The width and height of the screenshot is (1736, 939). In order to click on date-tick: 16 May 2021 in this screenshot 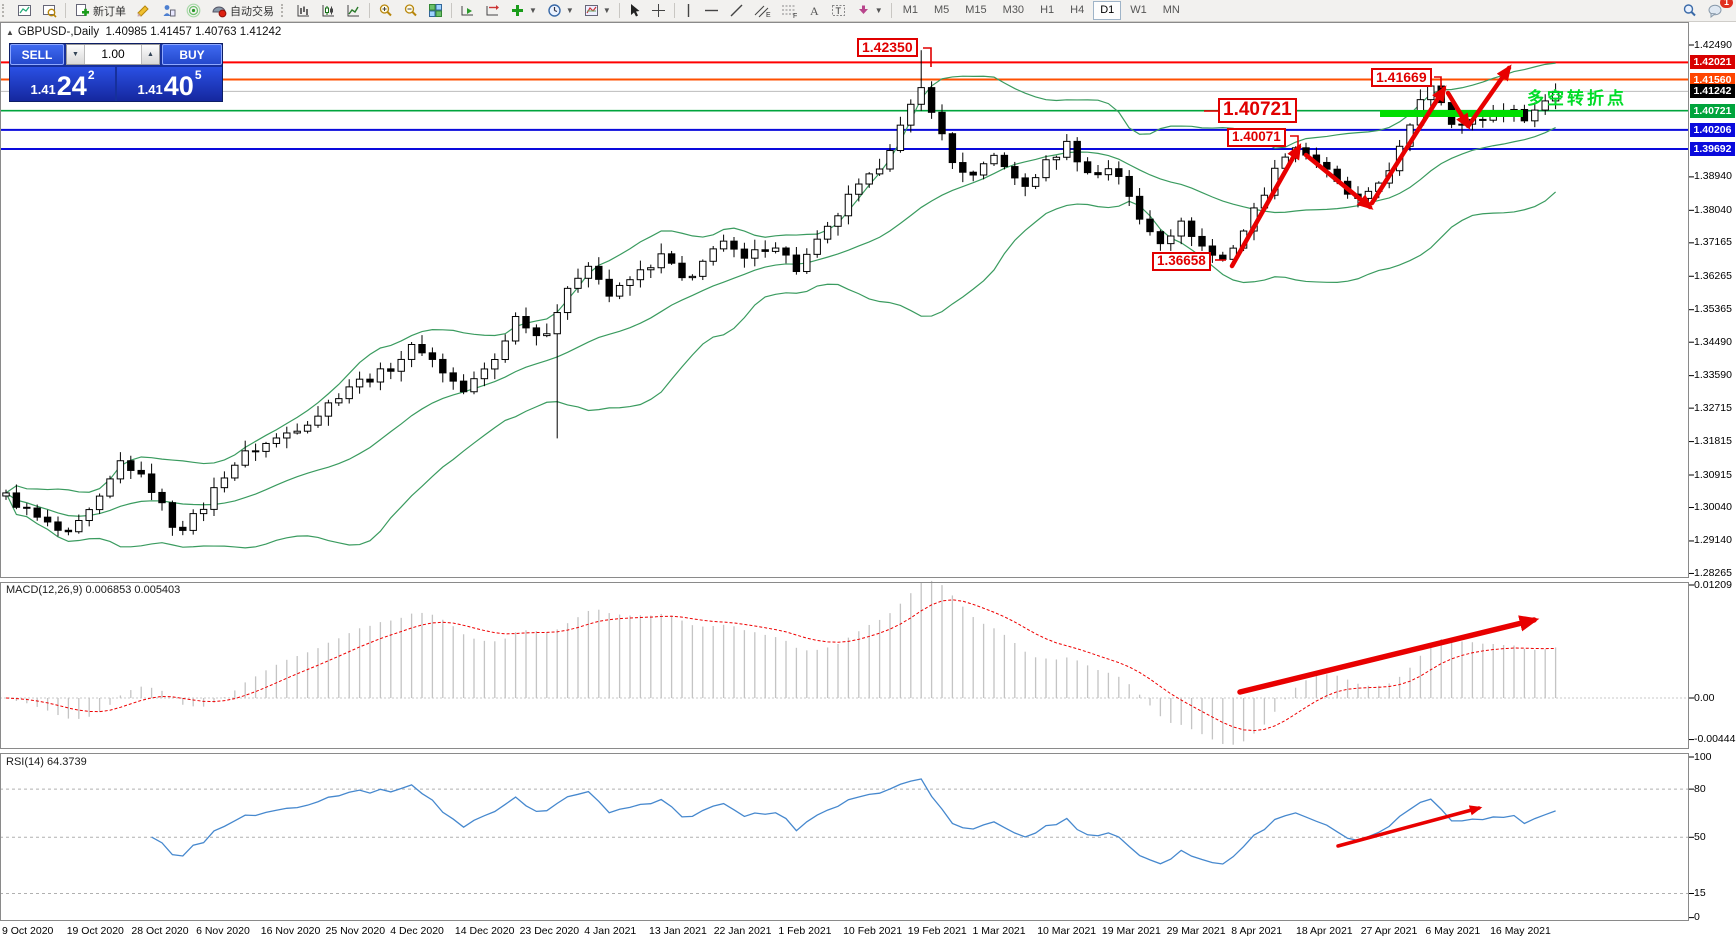, I will do `click(1520, 931)`.